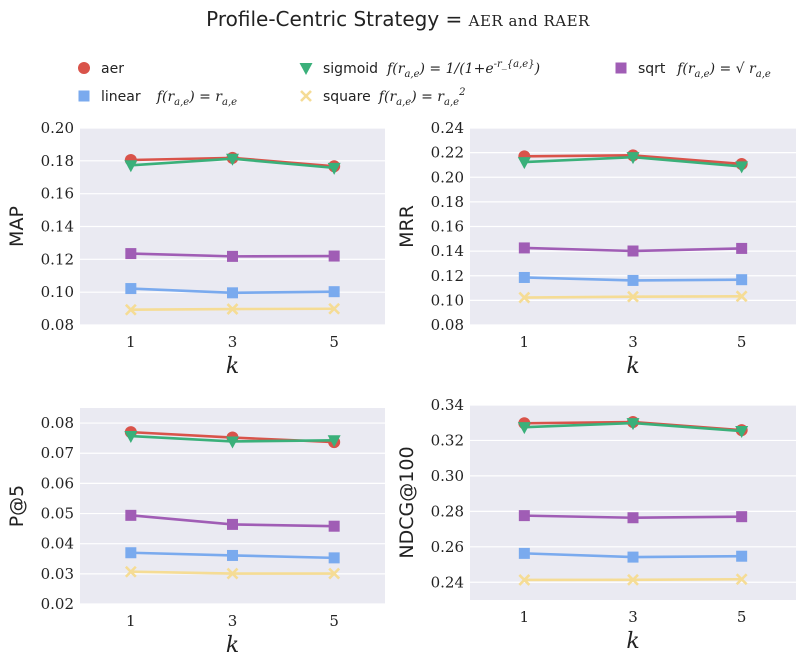 This screenshot has height=658, width=796. I want to click on legend-formula-square: f(ra,e) = ra,e2, so click(422, 97).